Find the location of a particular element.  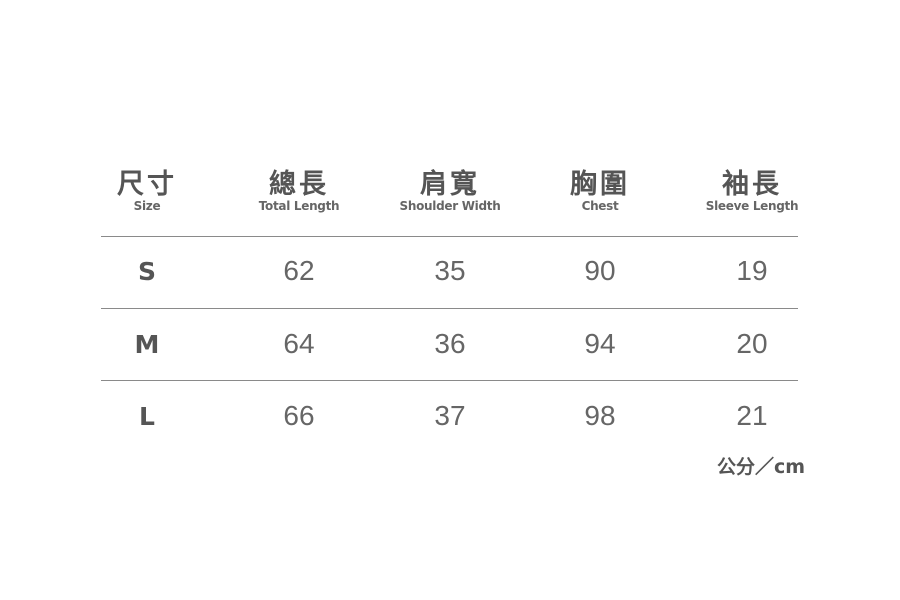

measurement-cell: 21 is located at coordinates (752, 415).